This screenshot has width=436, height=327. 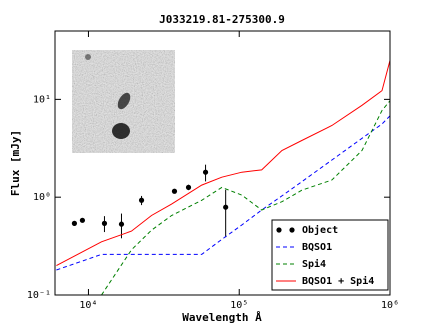 I want to click on y-axis-label: Flux [mJy], so click(x=15, y=163).